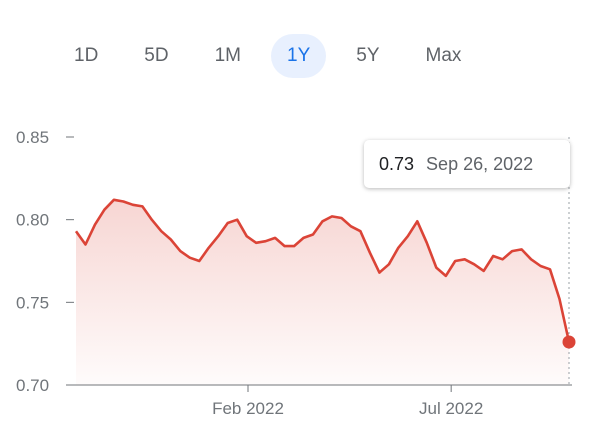 Image resolution: width=600 pixels, height=441 pixels. I want to click on y-tick-label: 0.80, so click(32, 220).